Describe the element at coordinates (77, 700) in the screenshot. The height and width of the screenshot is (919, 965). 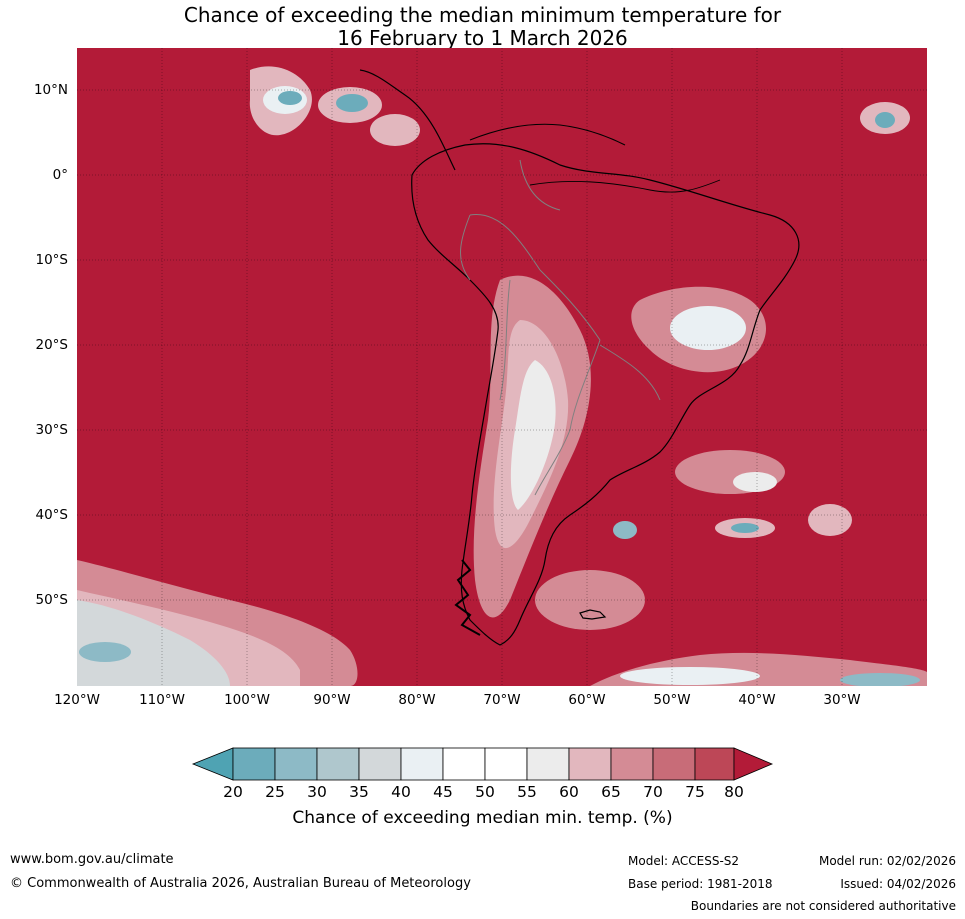
I see `lon-label-120w: 120°W` at that location.